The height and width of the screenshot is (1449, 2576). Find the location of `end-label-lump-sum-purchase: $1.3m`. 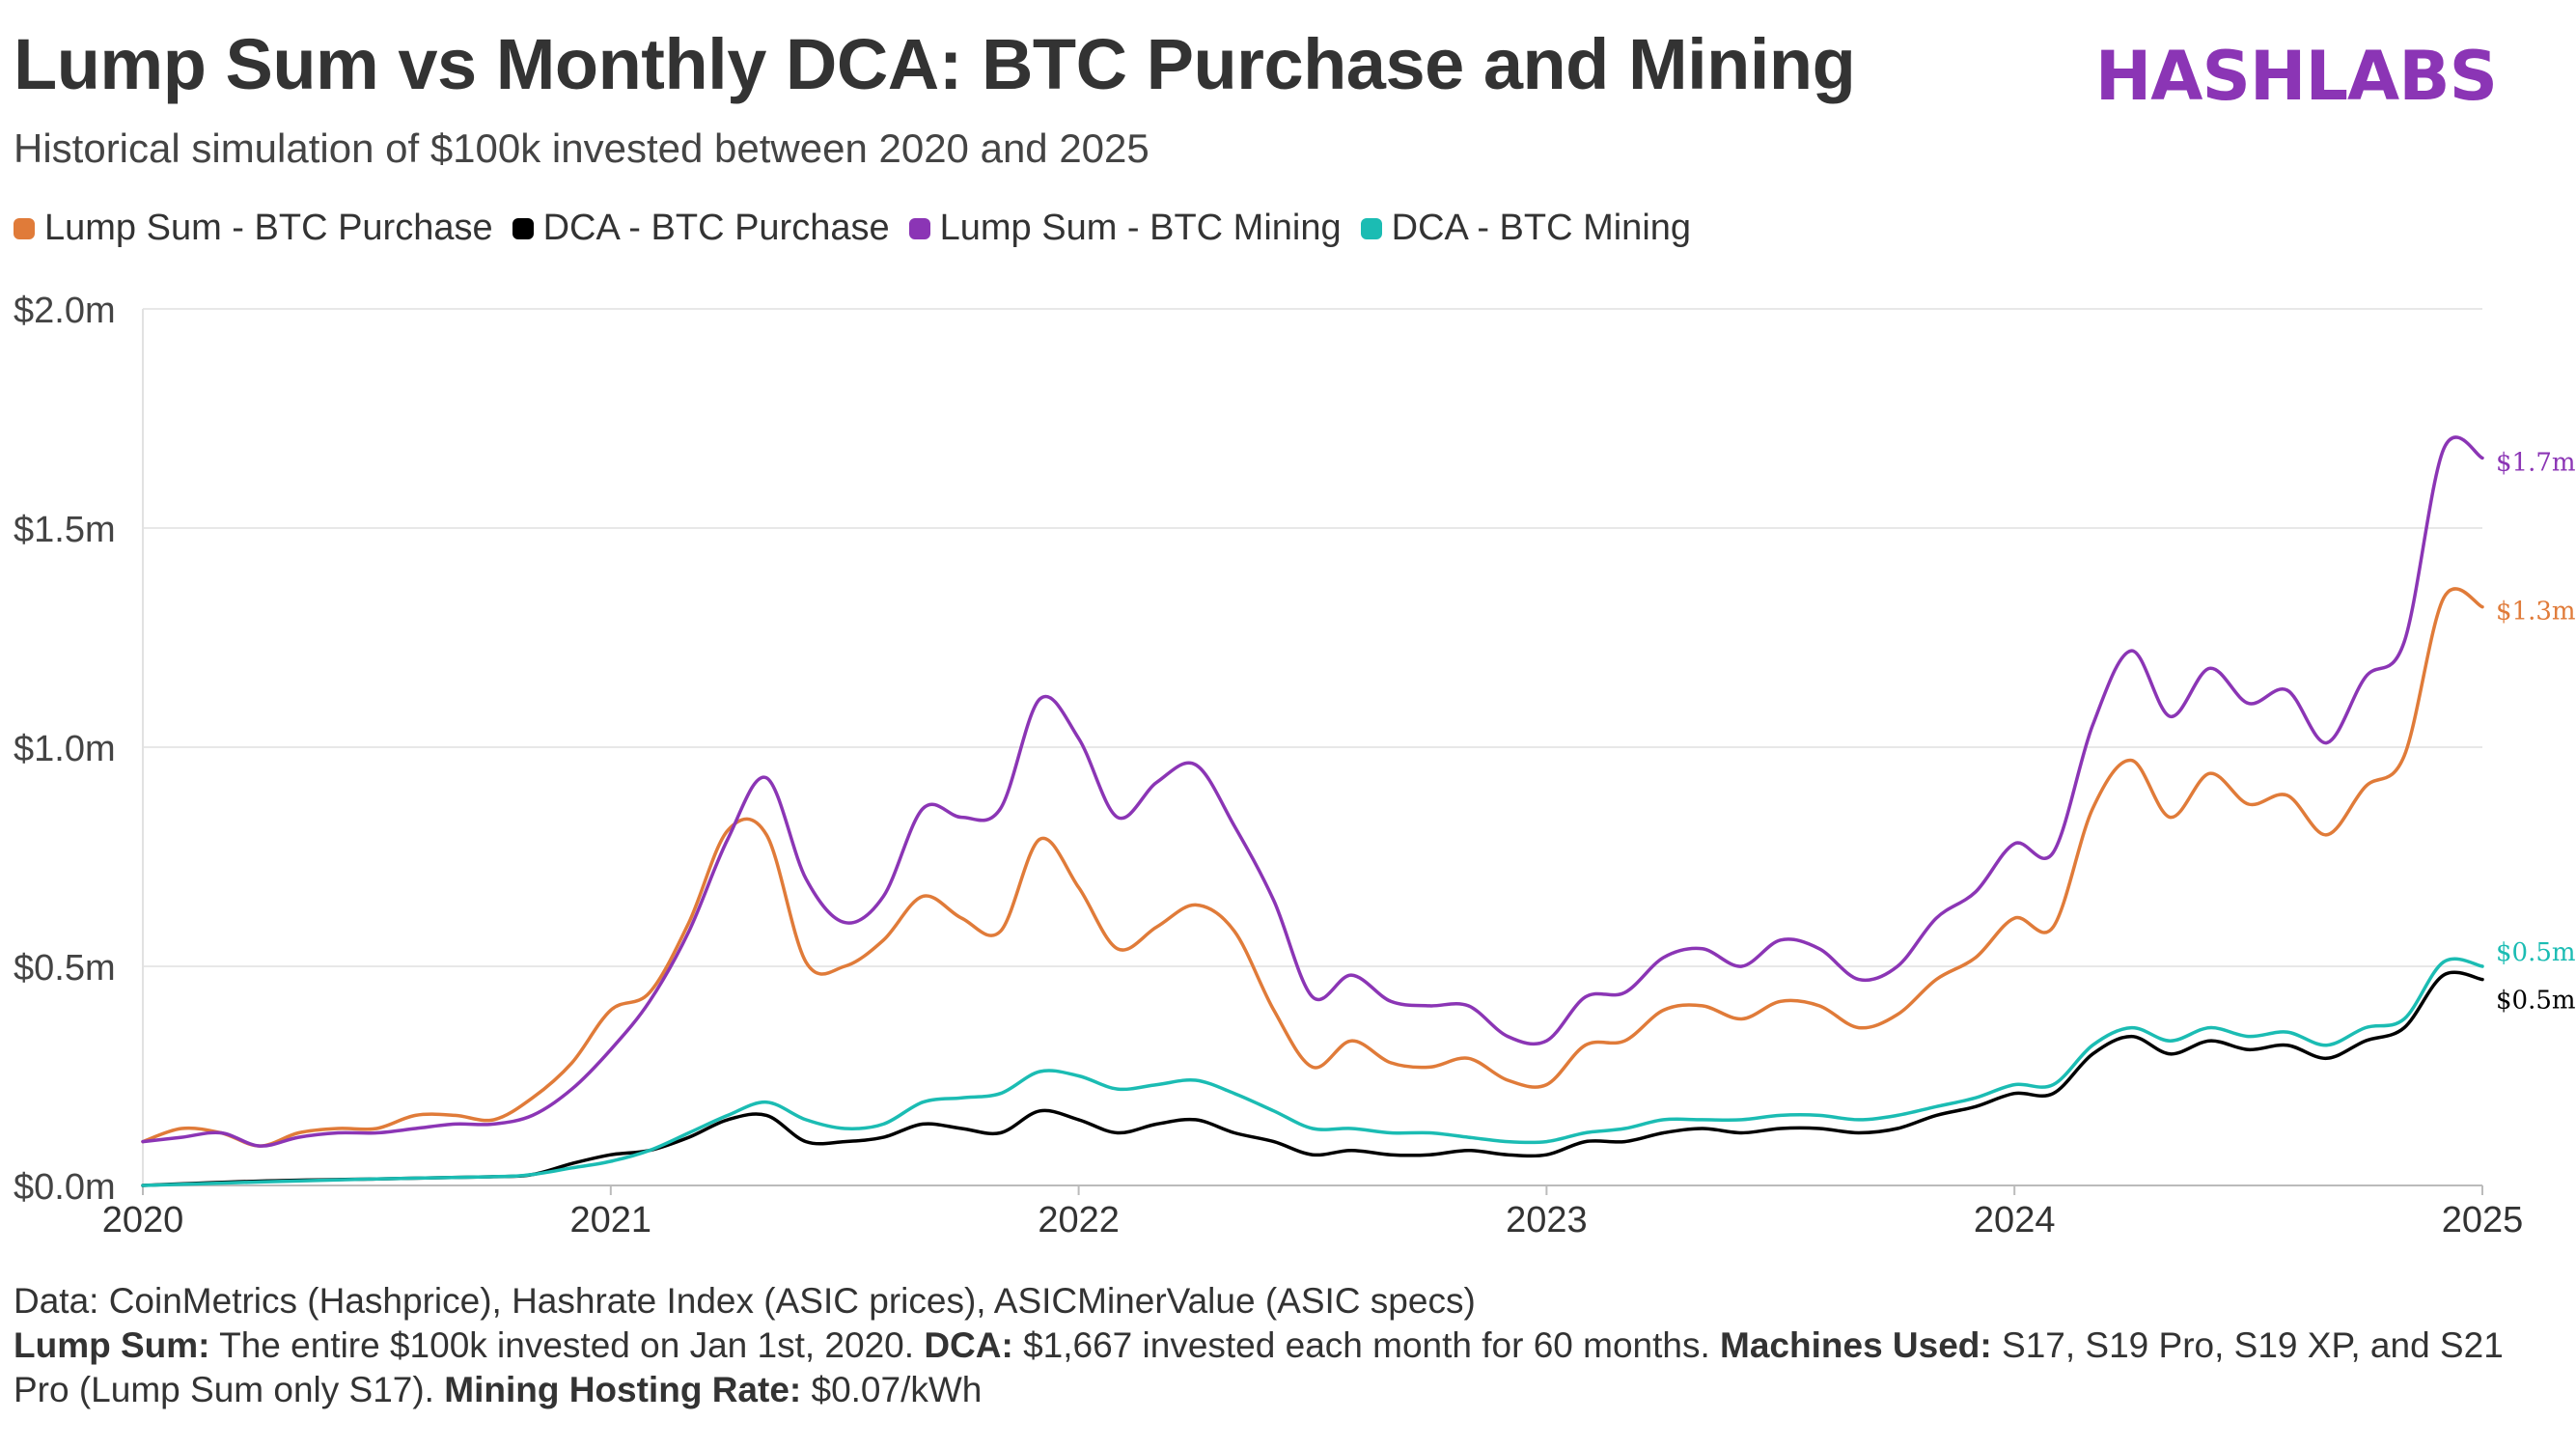

end-label-lump-sum-purchase: $1.3m is located at coordinates (2536, 612).